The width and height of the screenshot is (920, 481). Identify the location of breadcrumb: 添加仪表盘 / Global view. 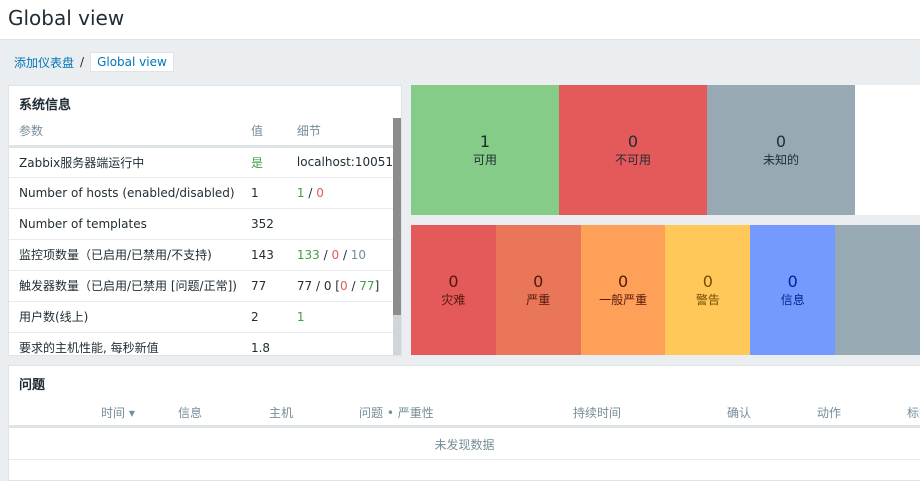
(94, 62).